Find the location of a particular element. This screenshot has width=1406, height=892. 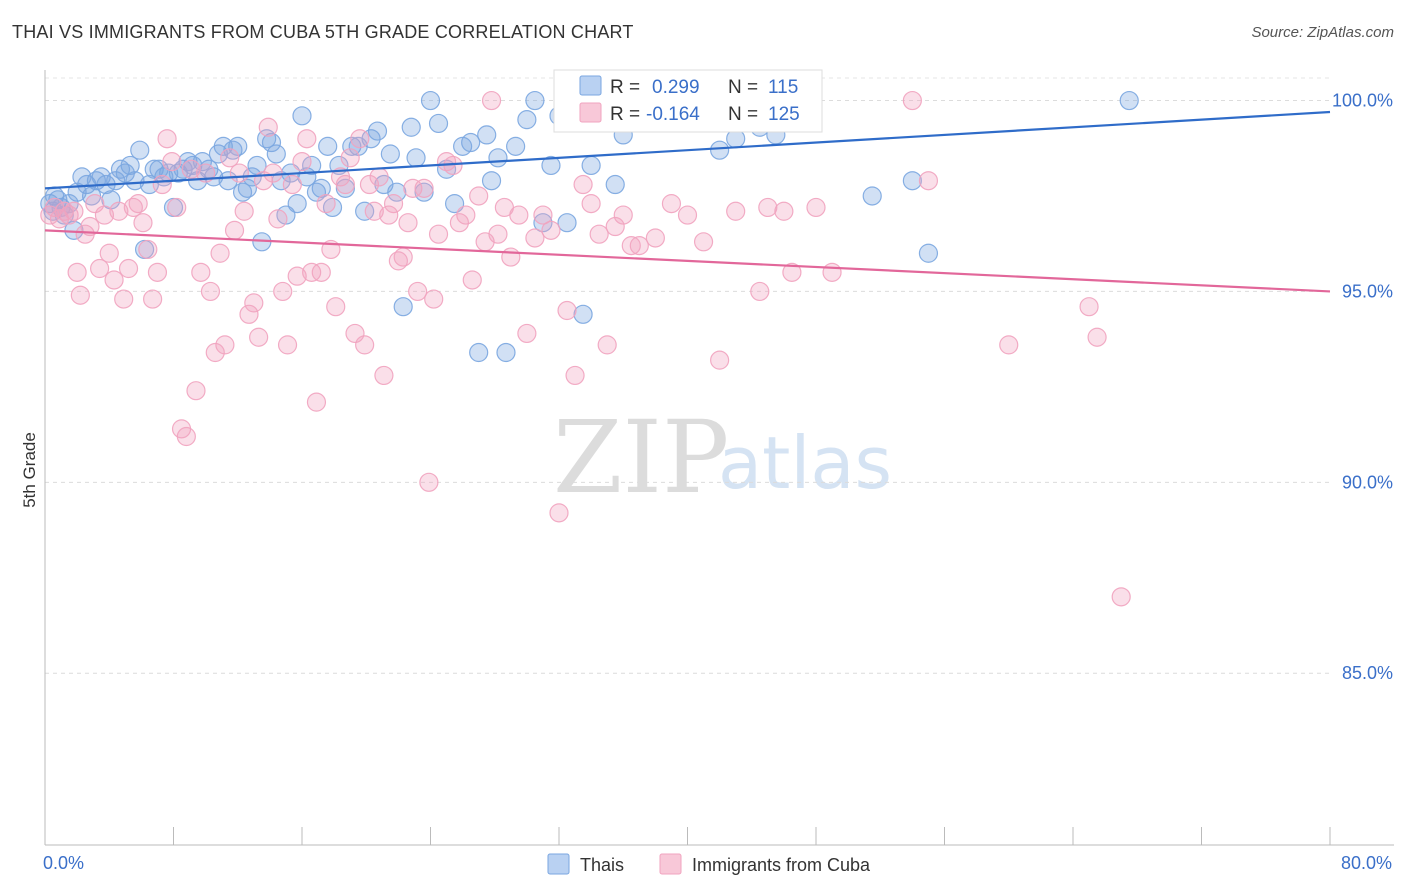

legend-label-thais: Thais is located at coordinates (602, 865).